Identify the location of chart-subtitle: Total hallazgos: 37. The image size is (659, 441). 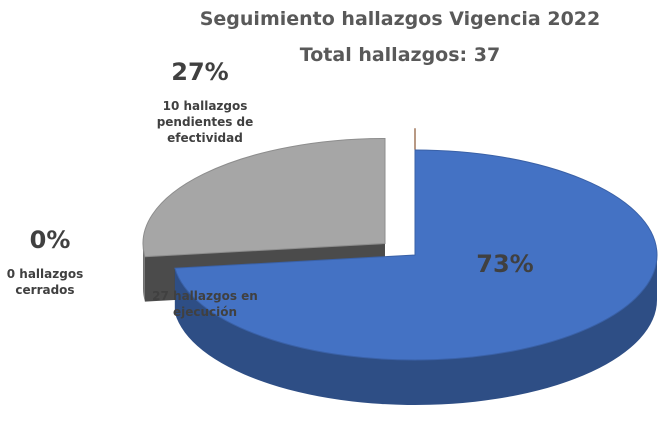
(400, 55).